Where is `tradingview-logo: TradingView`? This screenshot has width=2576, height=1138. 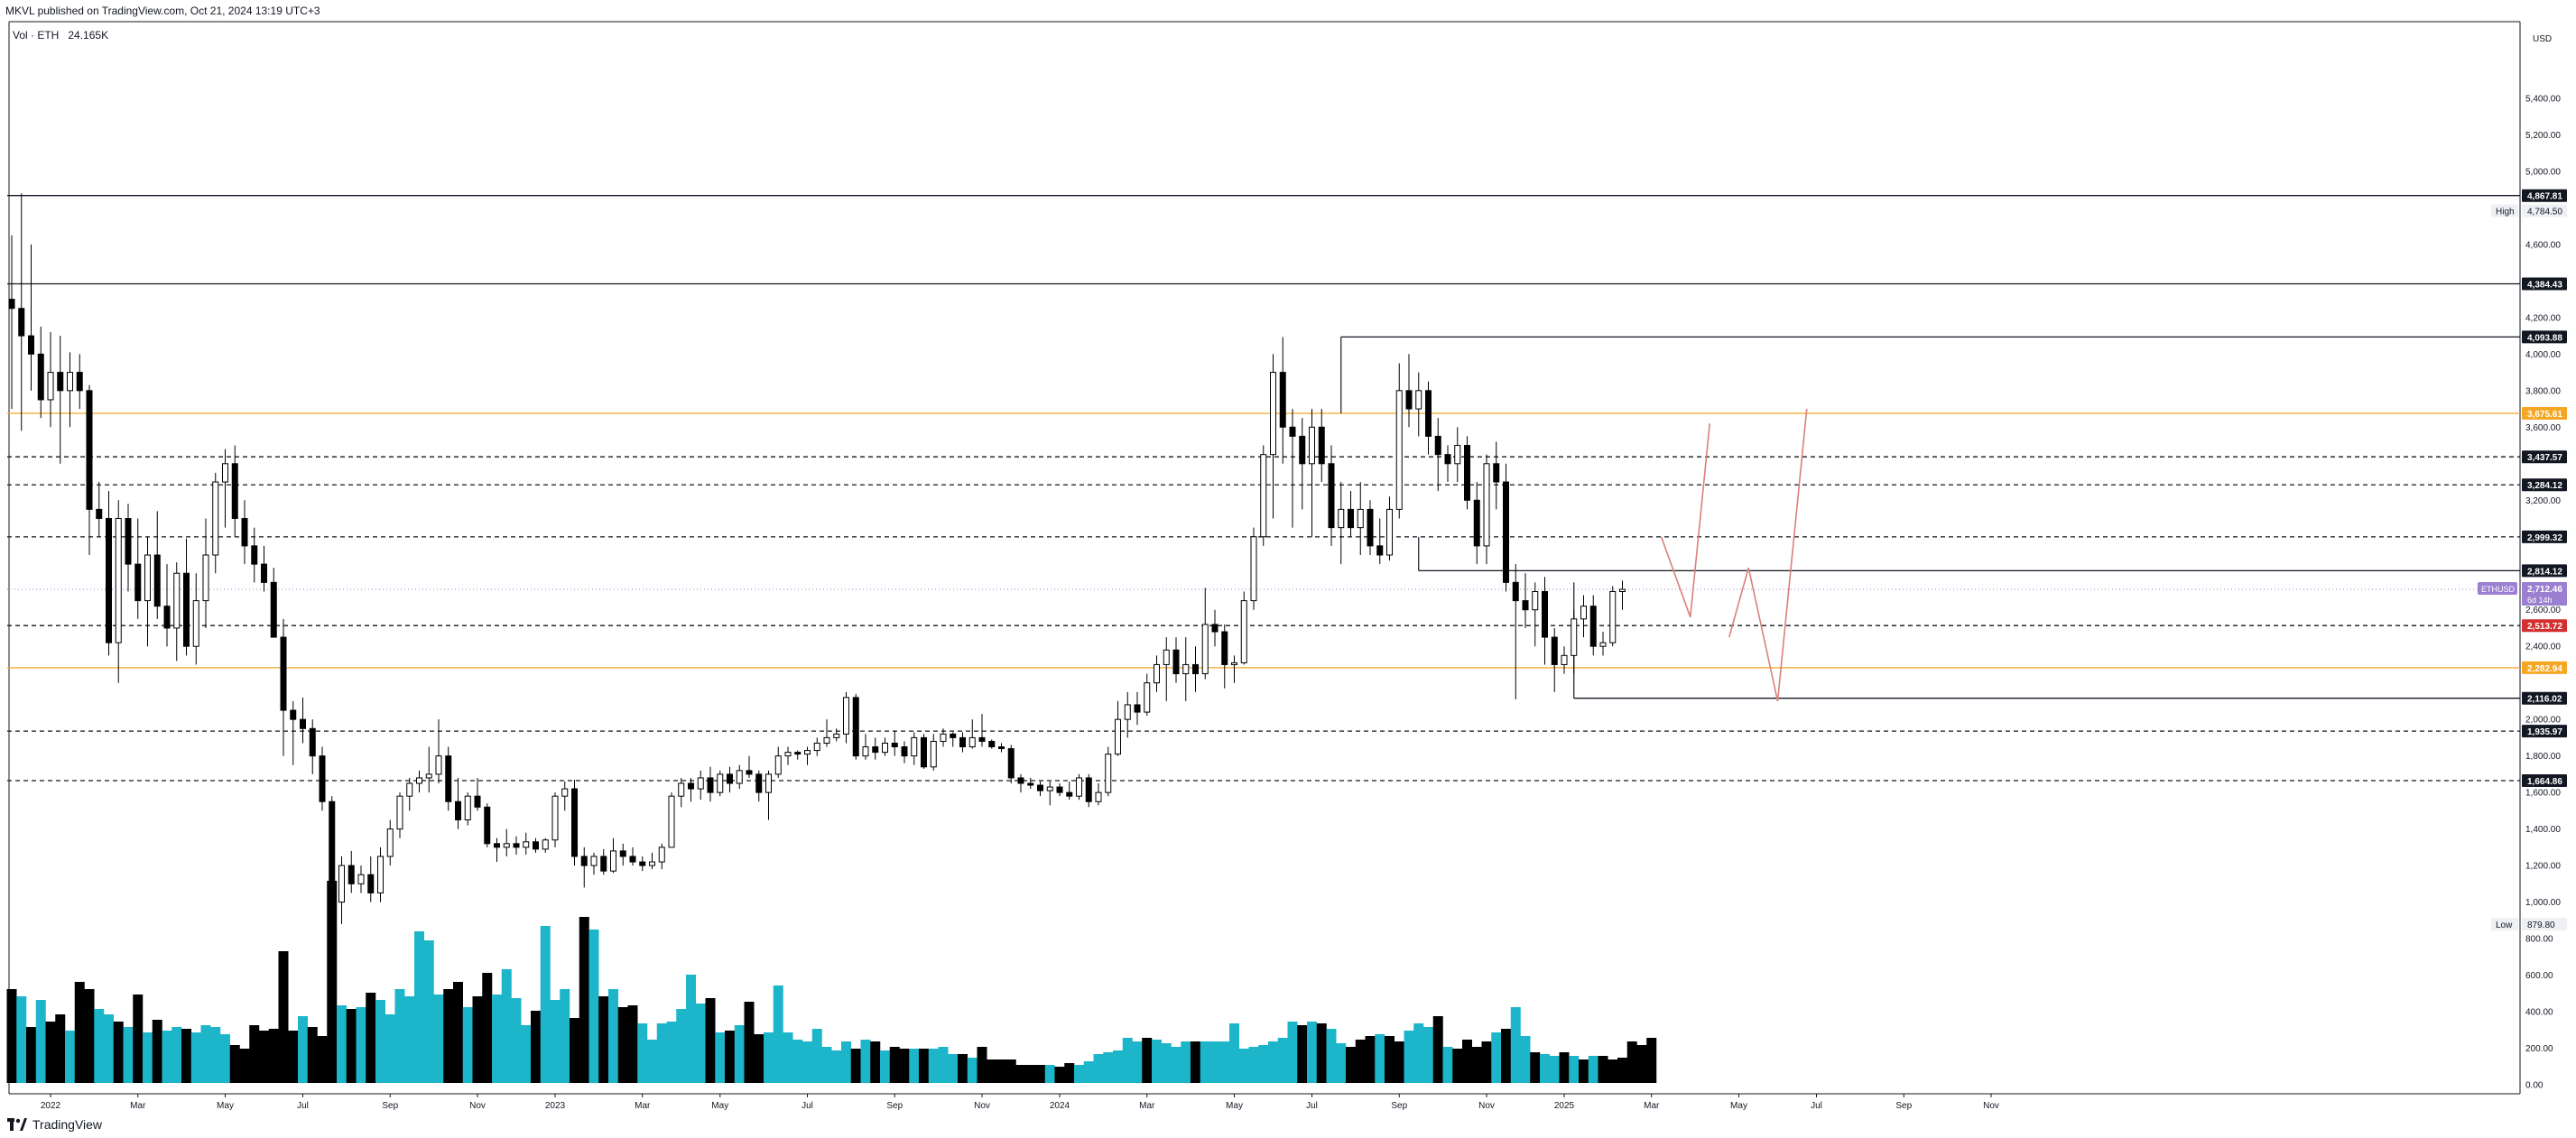 tradingview-logo: TradingView is located at coordinates (55, 1125).